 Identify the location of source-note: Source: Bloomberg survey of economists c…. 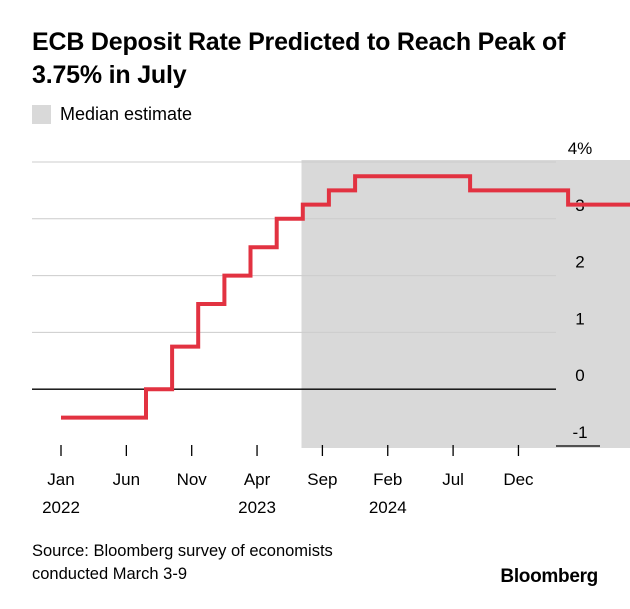
(182, 563).